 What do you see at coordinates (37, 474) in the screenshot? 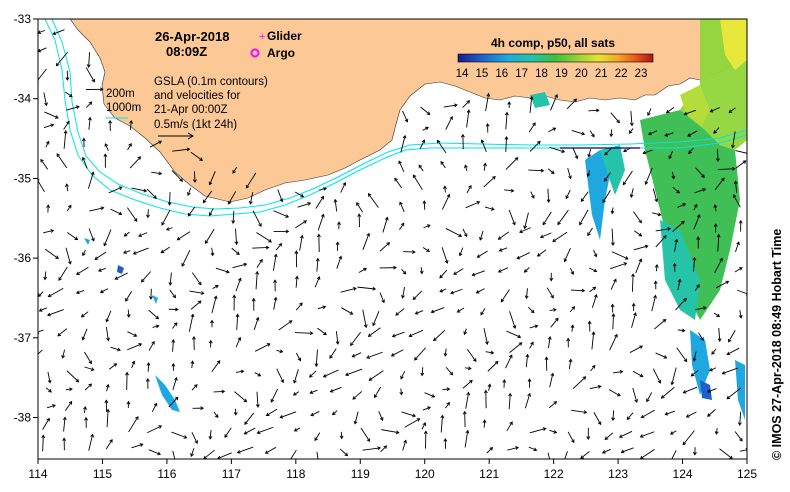
I see `x-tick-label: 114` at bounding box center [37, 474].